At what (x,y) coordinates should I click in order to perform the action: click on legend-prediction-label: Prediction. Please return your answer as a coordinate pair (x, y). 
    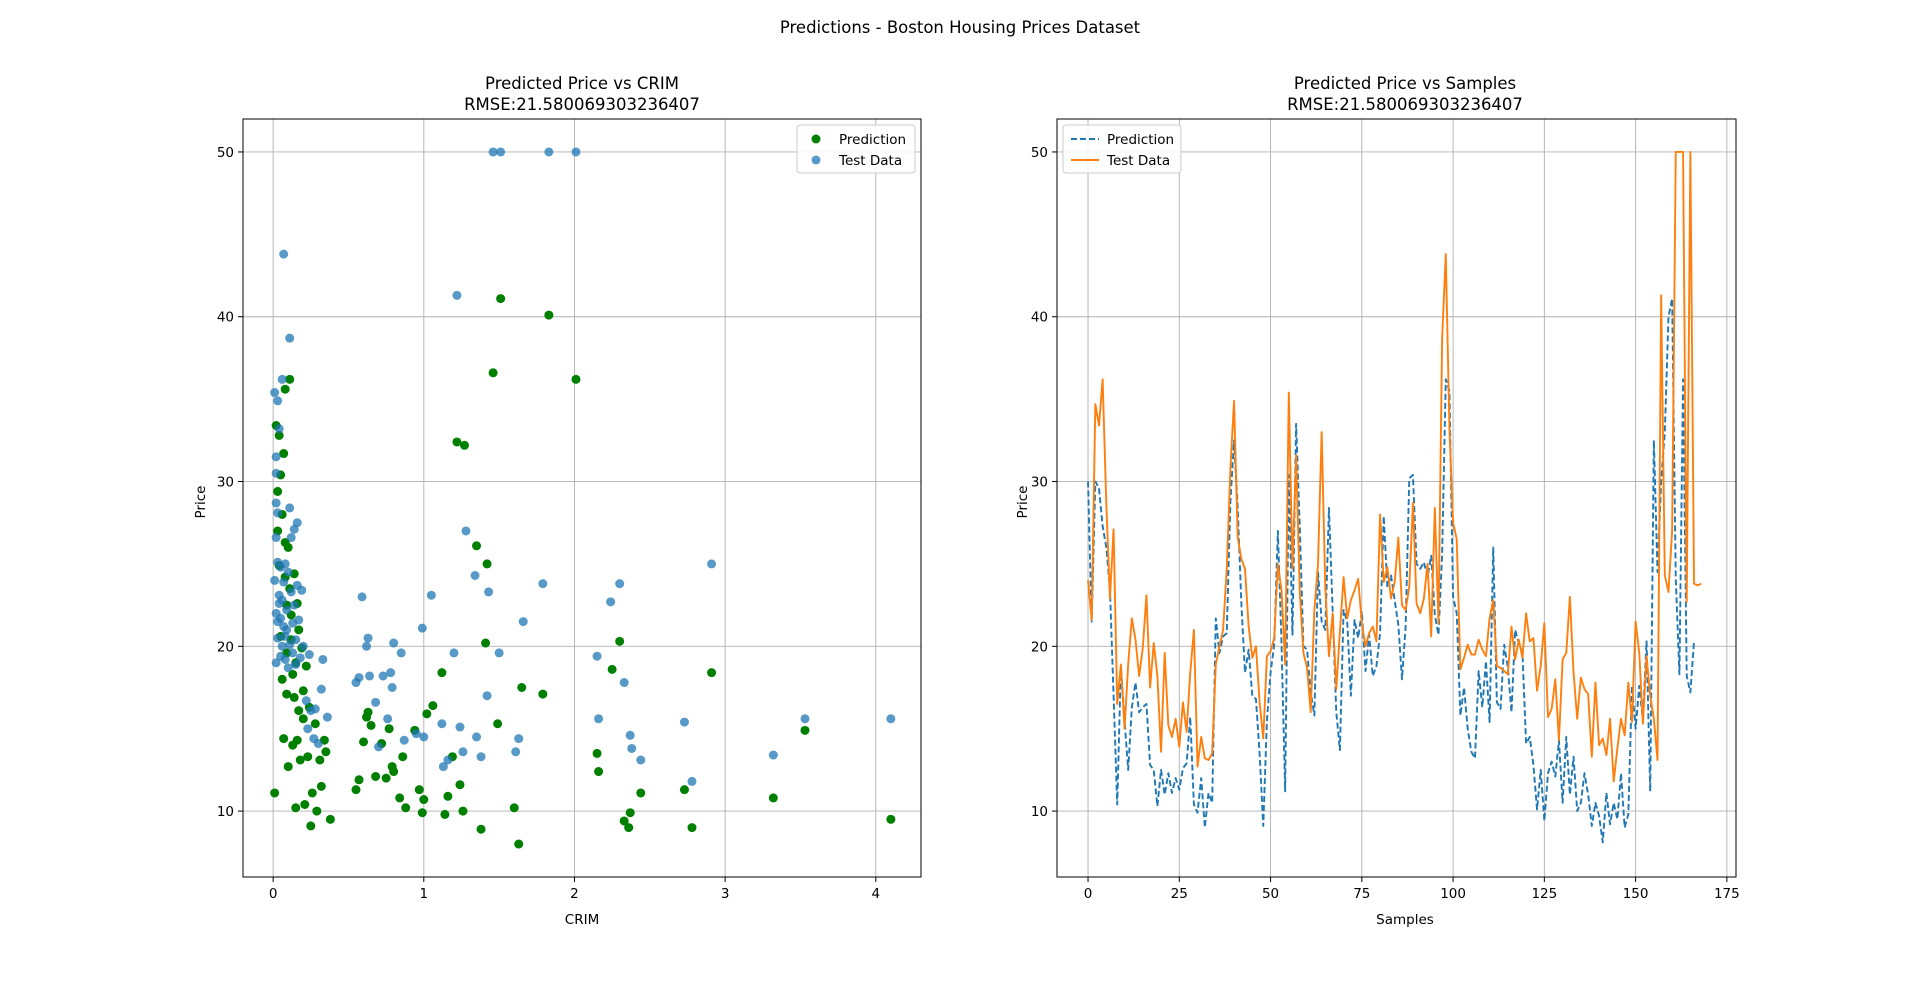
    Looking at the image, I should click on (1140, 140).